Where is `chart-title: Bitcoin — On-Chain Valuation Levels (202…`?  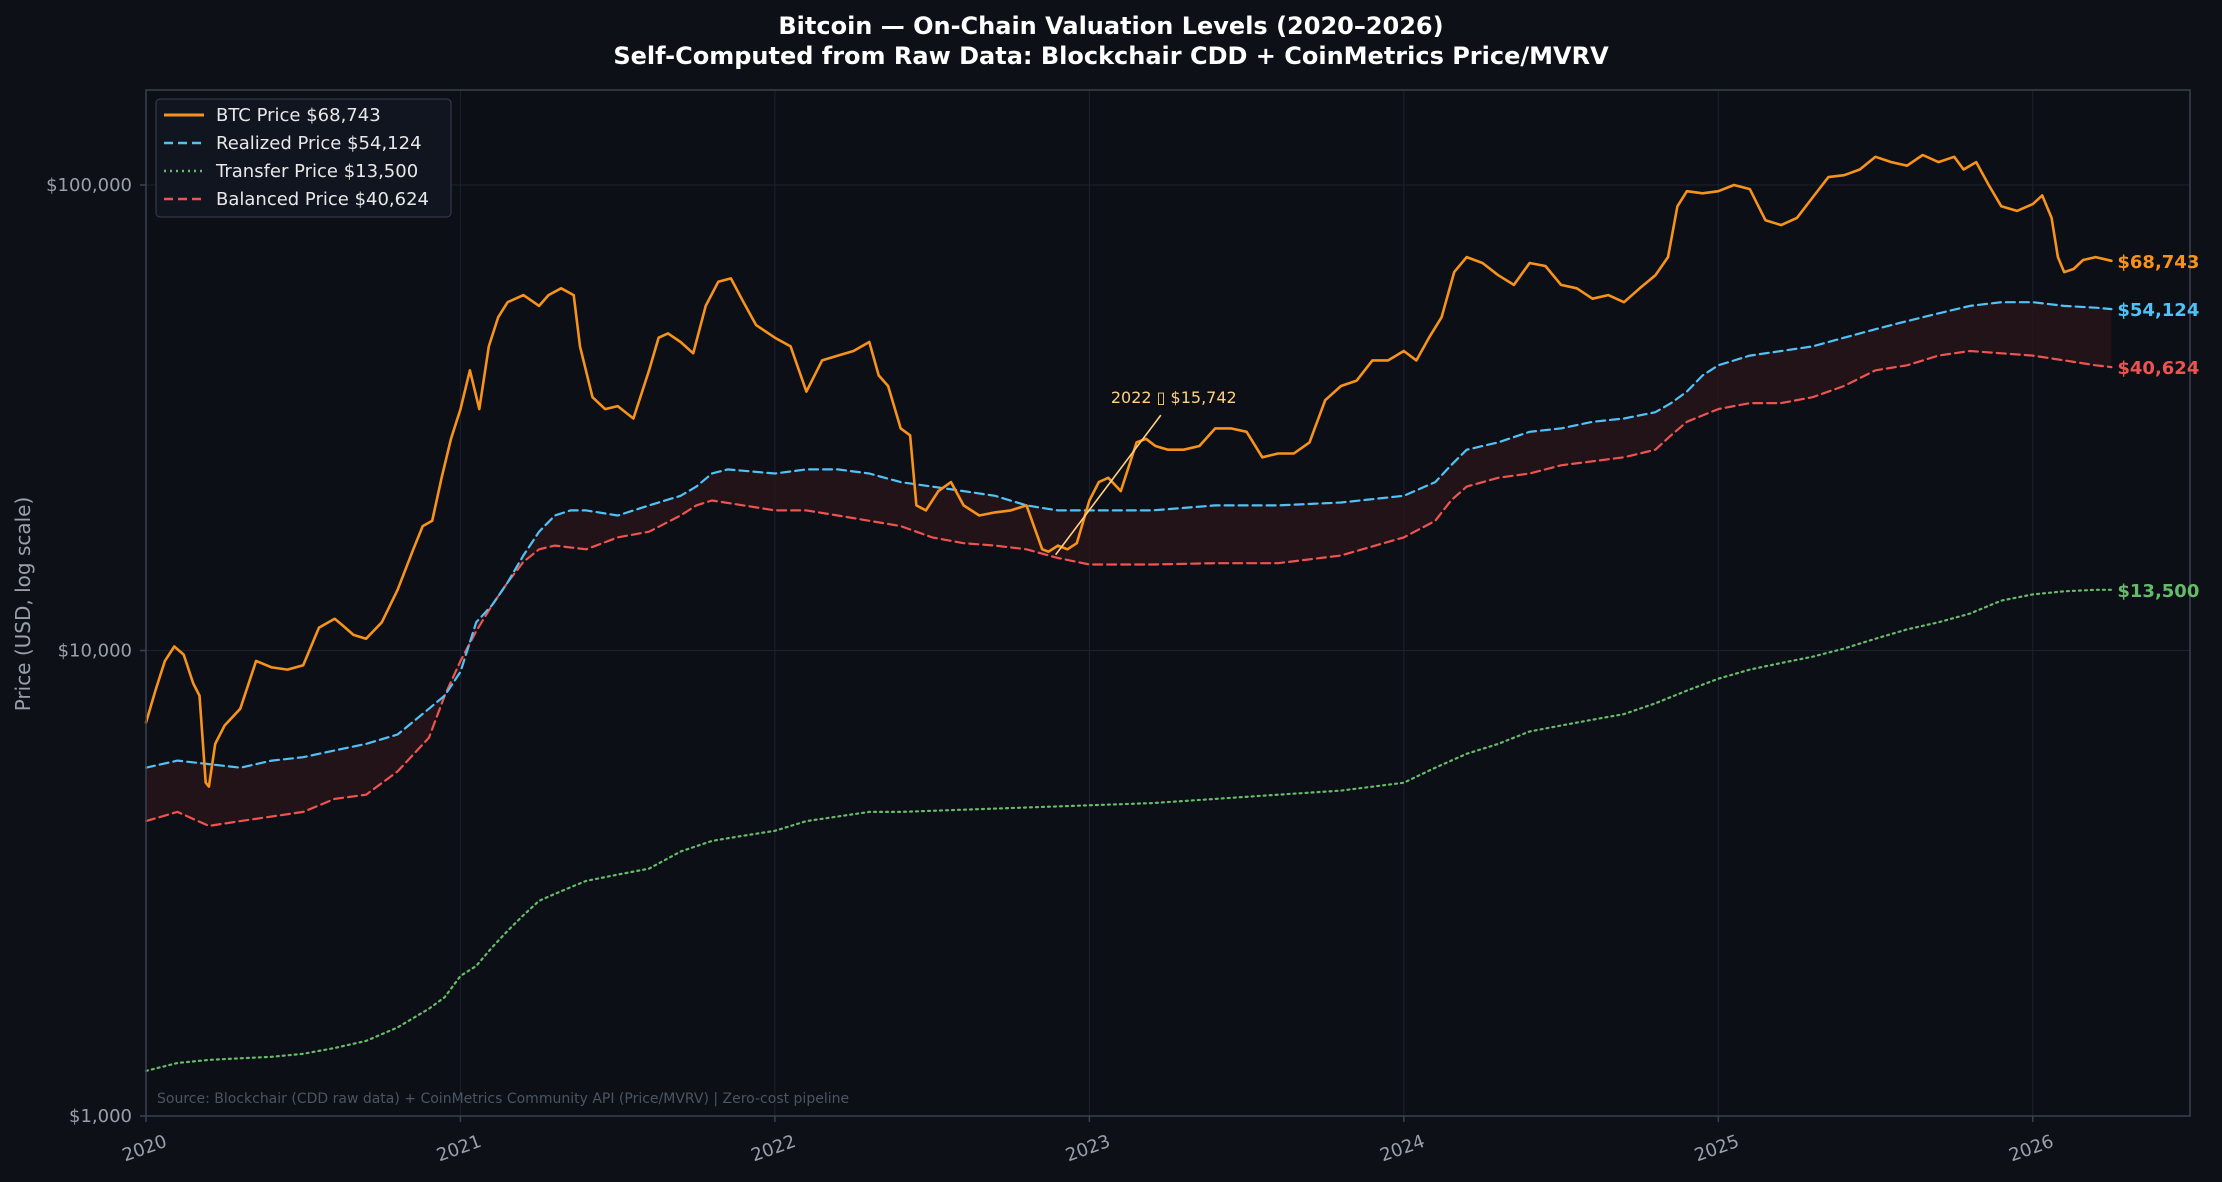 chart-title: Bitcoin — On-Chain Valuation Levels (202… is located at coordinates (1110, 26).